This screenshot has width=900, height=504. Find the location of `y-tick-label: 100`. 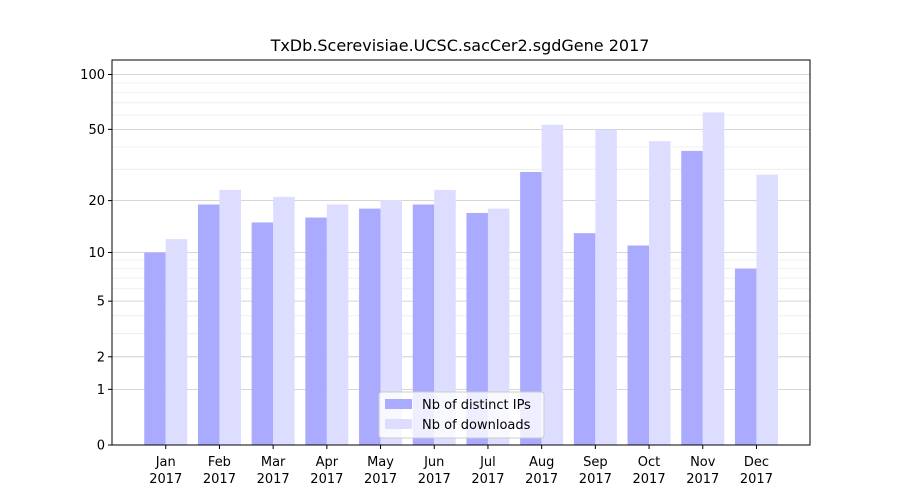

y-tick-label: 100 is located at coordinates (92, 75).